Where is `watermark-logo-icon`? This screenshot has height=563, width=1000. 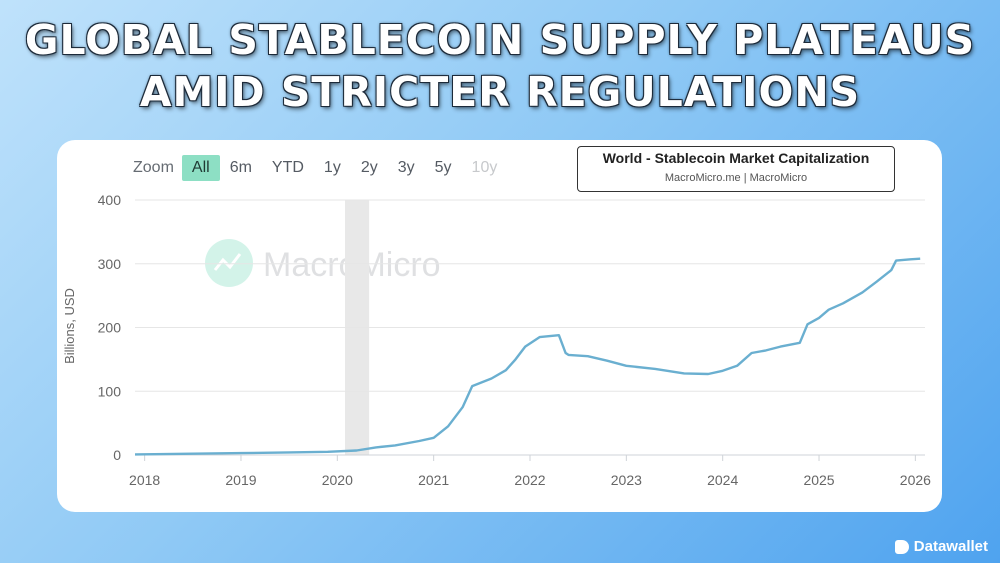
watermark-logo-icon is located at coordinates (229, 263).